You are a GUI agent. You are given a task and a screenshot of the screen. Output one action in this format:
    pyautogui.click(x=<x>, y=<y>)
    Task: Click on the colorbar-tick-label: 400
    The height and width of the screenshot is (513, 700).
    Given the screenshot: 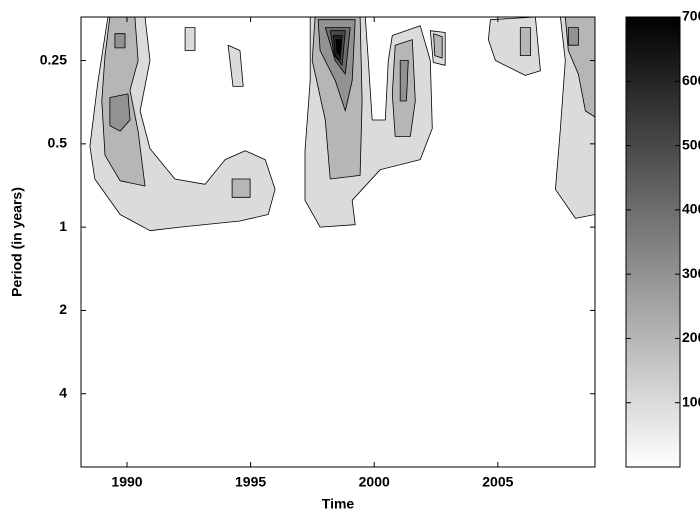 What is the action you would take?
    pyautogui.click(x=691, y=209)
    